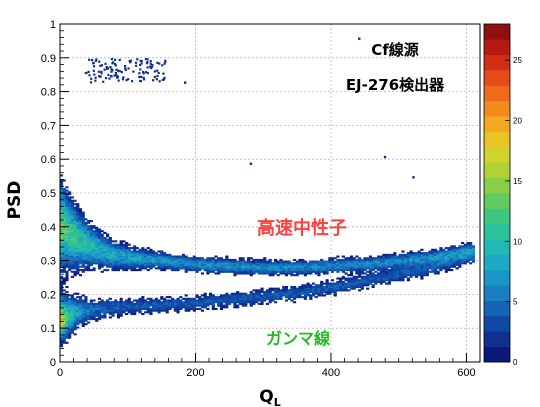 The image size is (540, 407). Describe the element at coordinates (48, 329) in the screenshot. I see `y-tick-label: 0.1` at that location.